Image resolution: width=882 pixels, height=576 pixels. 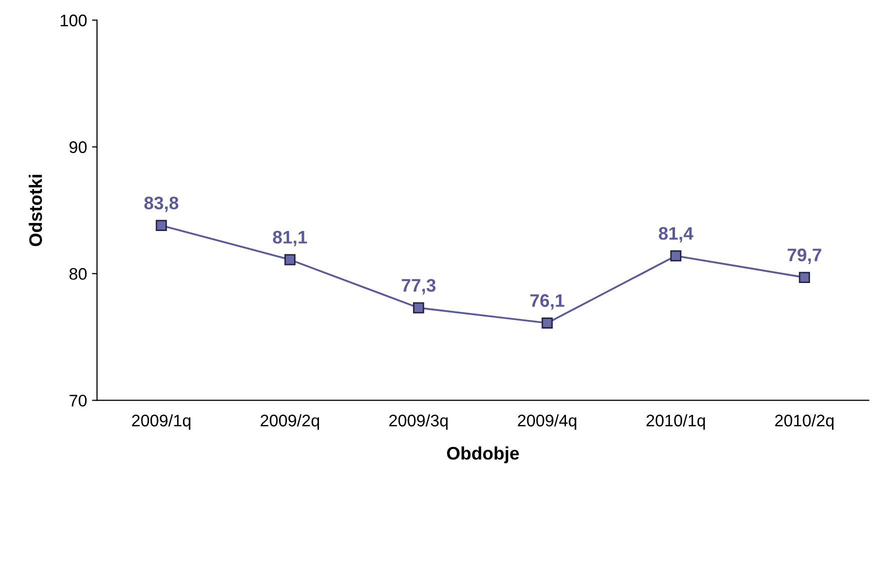 What do you see at coordinates (290, 422) in the screenshot?
I see `x-tick-label: 2009/2q` at bounding box center [290, 422].